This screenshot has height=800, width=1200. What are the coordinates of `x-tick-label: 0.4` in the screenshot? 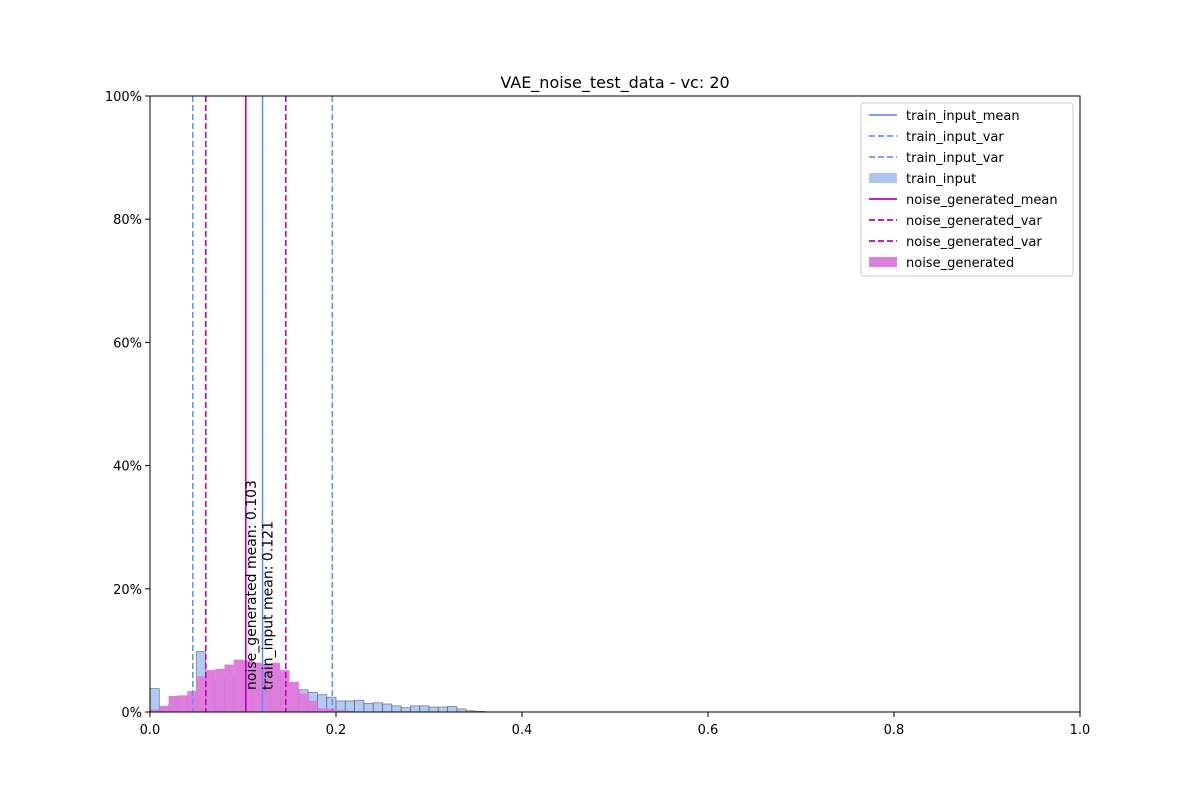 It's located at (522, 730).